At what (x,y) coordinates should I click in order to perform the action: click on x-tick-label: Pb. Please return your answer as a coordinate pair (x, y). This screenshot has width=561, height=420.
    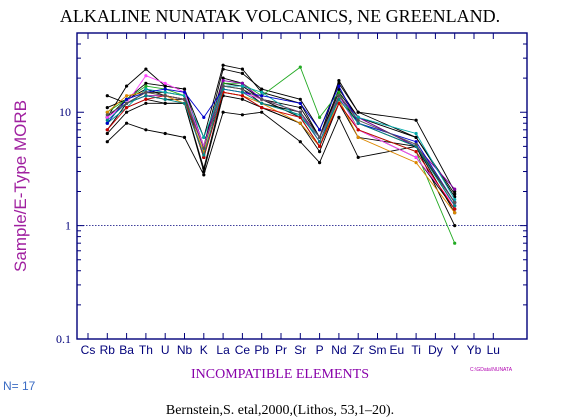
    Looking at the image, I should click on (261, 350).